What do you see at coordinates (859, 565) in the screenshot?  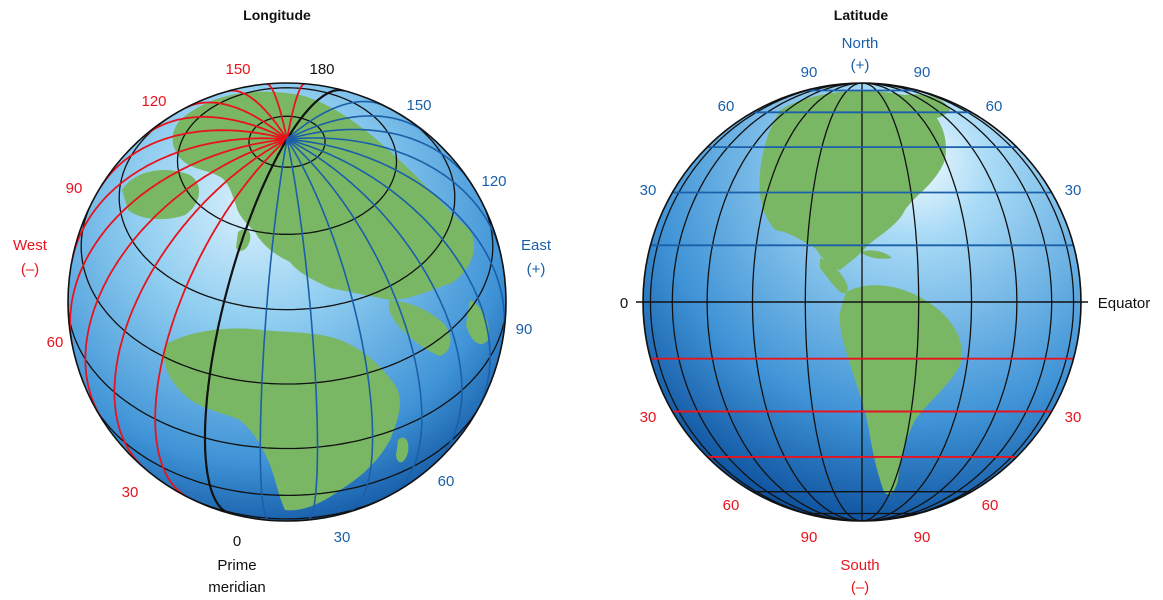 I see `south-label: South` at bounding box center [859, 565].